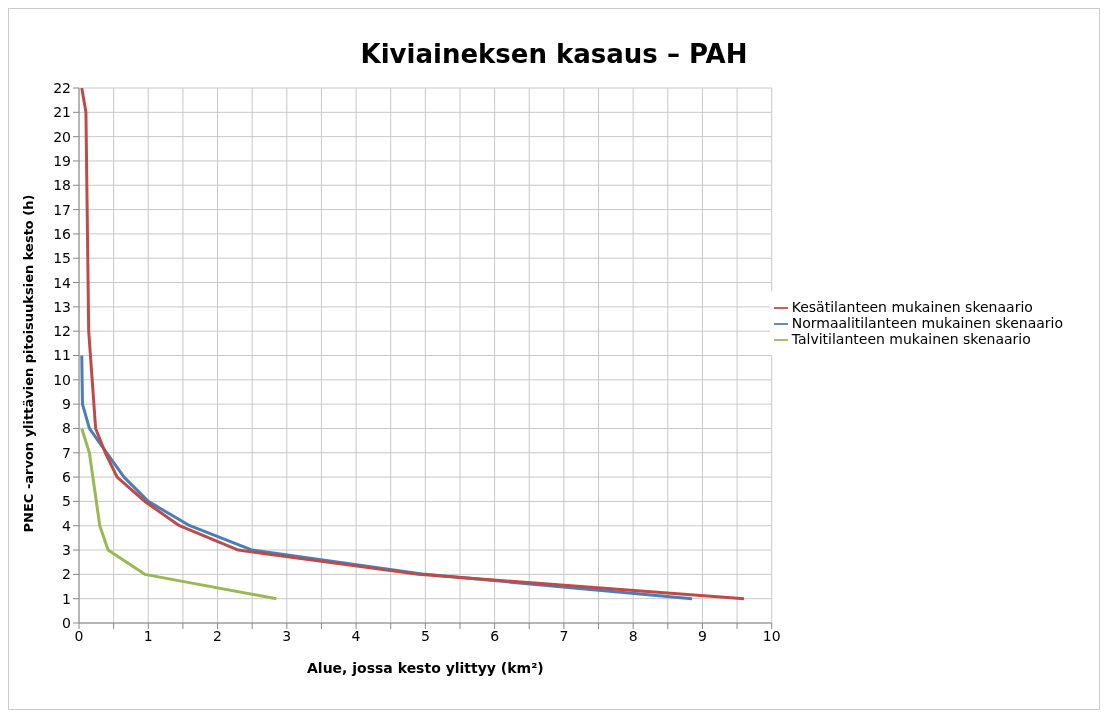 The image size is (1105, 720). Describe the element at coordinates (62, 112) in the screenshot. I see `y-tick-label: 21` at that location.